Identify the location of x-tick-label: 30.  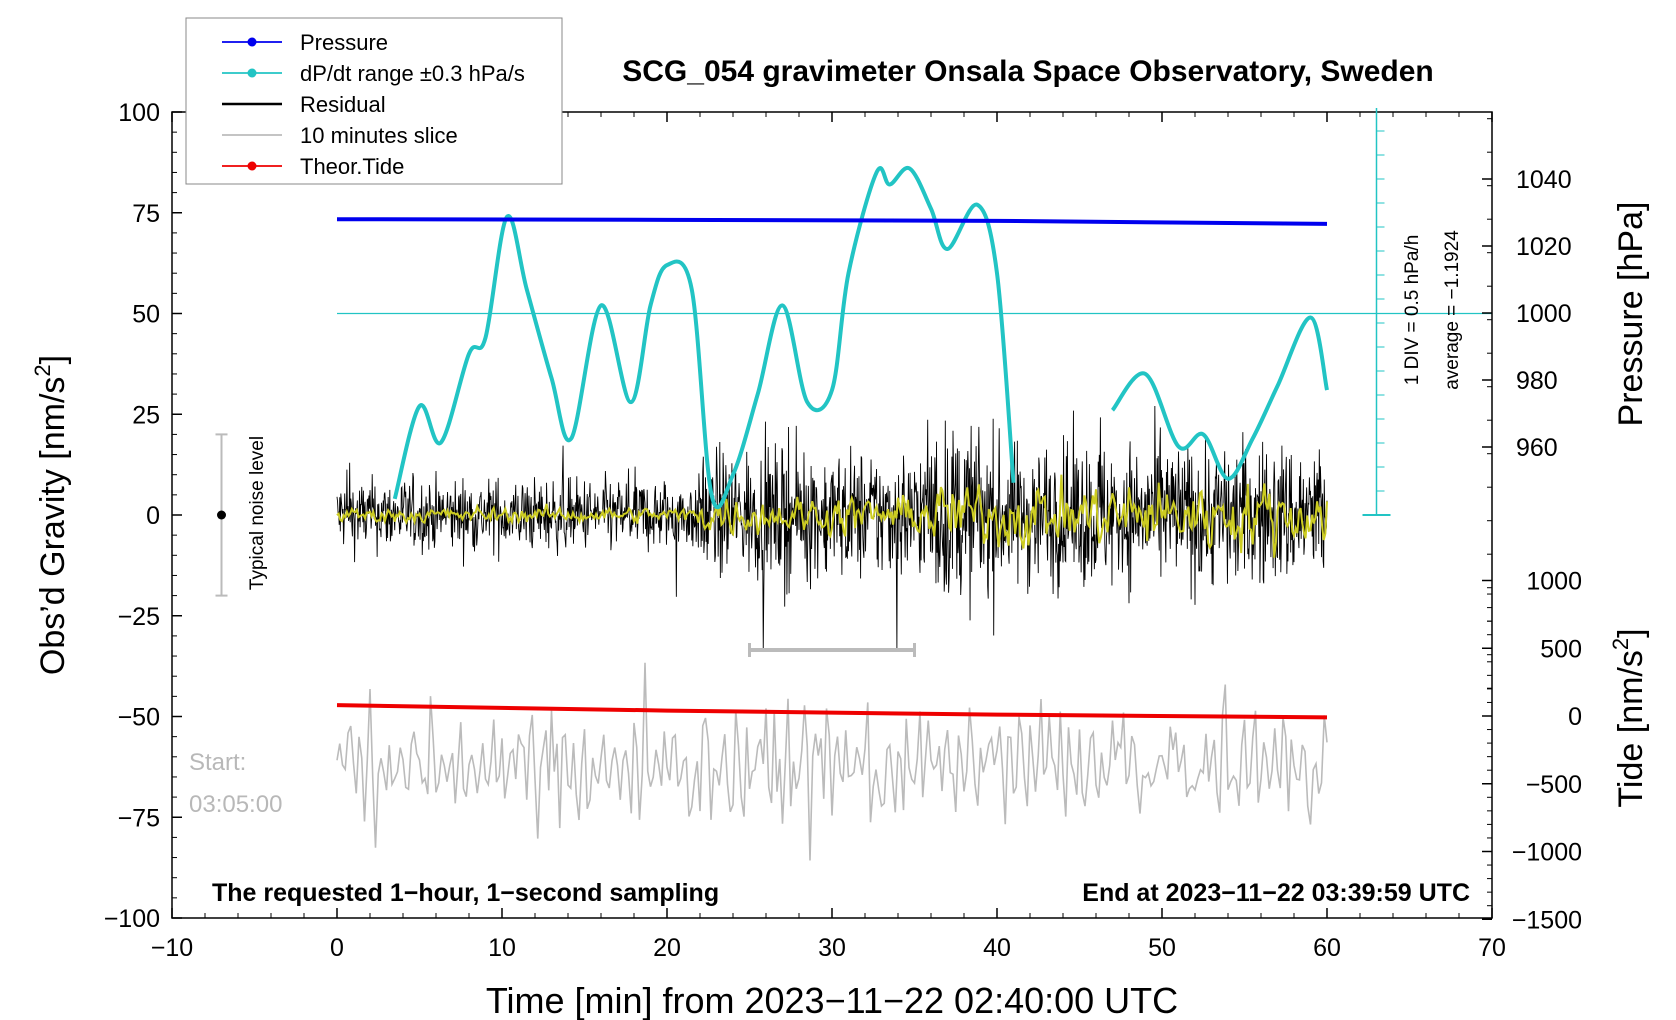
(832, 948).